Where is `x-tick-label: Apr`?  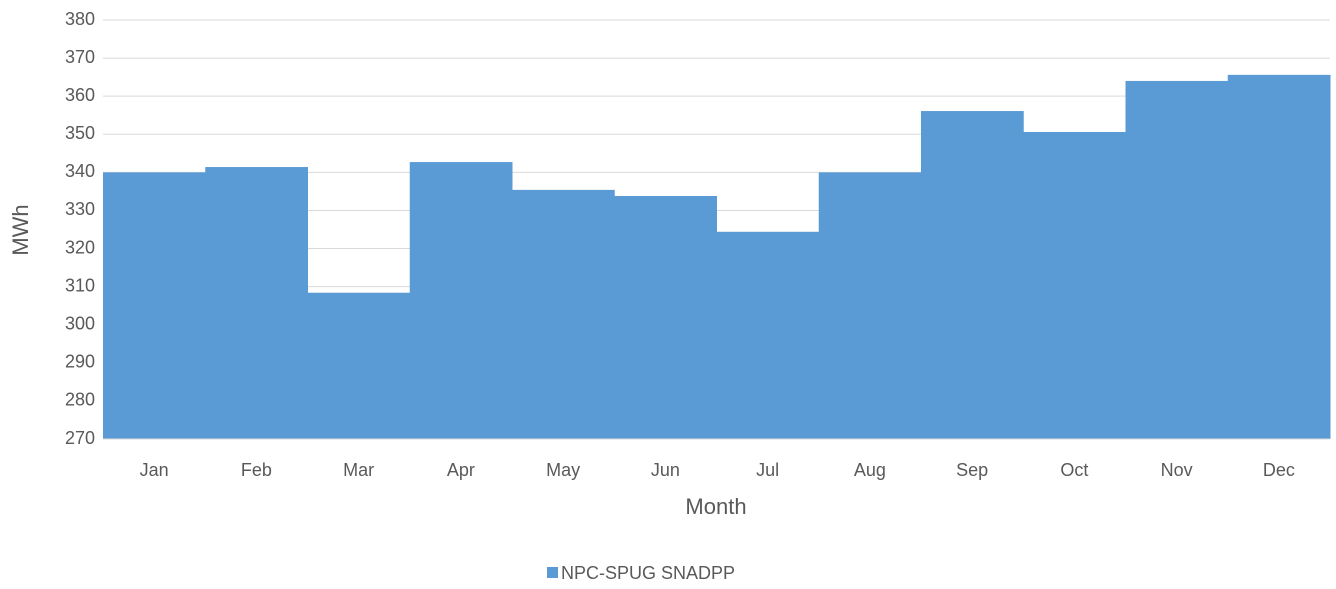
x-tick-label: Apr is located at coordinates (461, 470).